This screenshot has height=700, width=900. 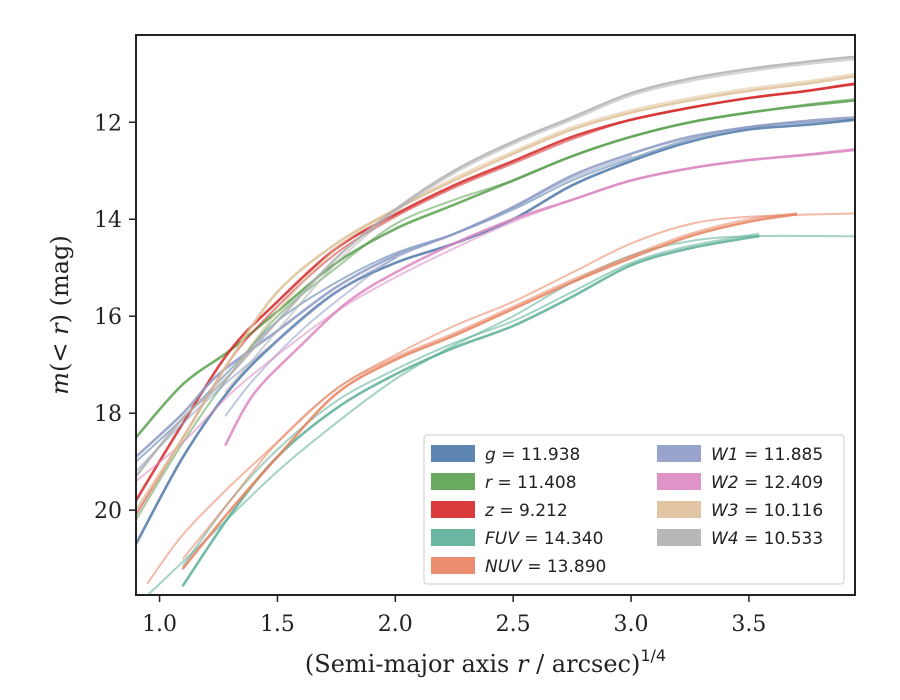 I want to click on legend-item-nuv: NUV = 13.890, so click(x=518, y=567).